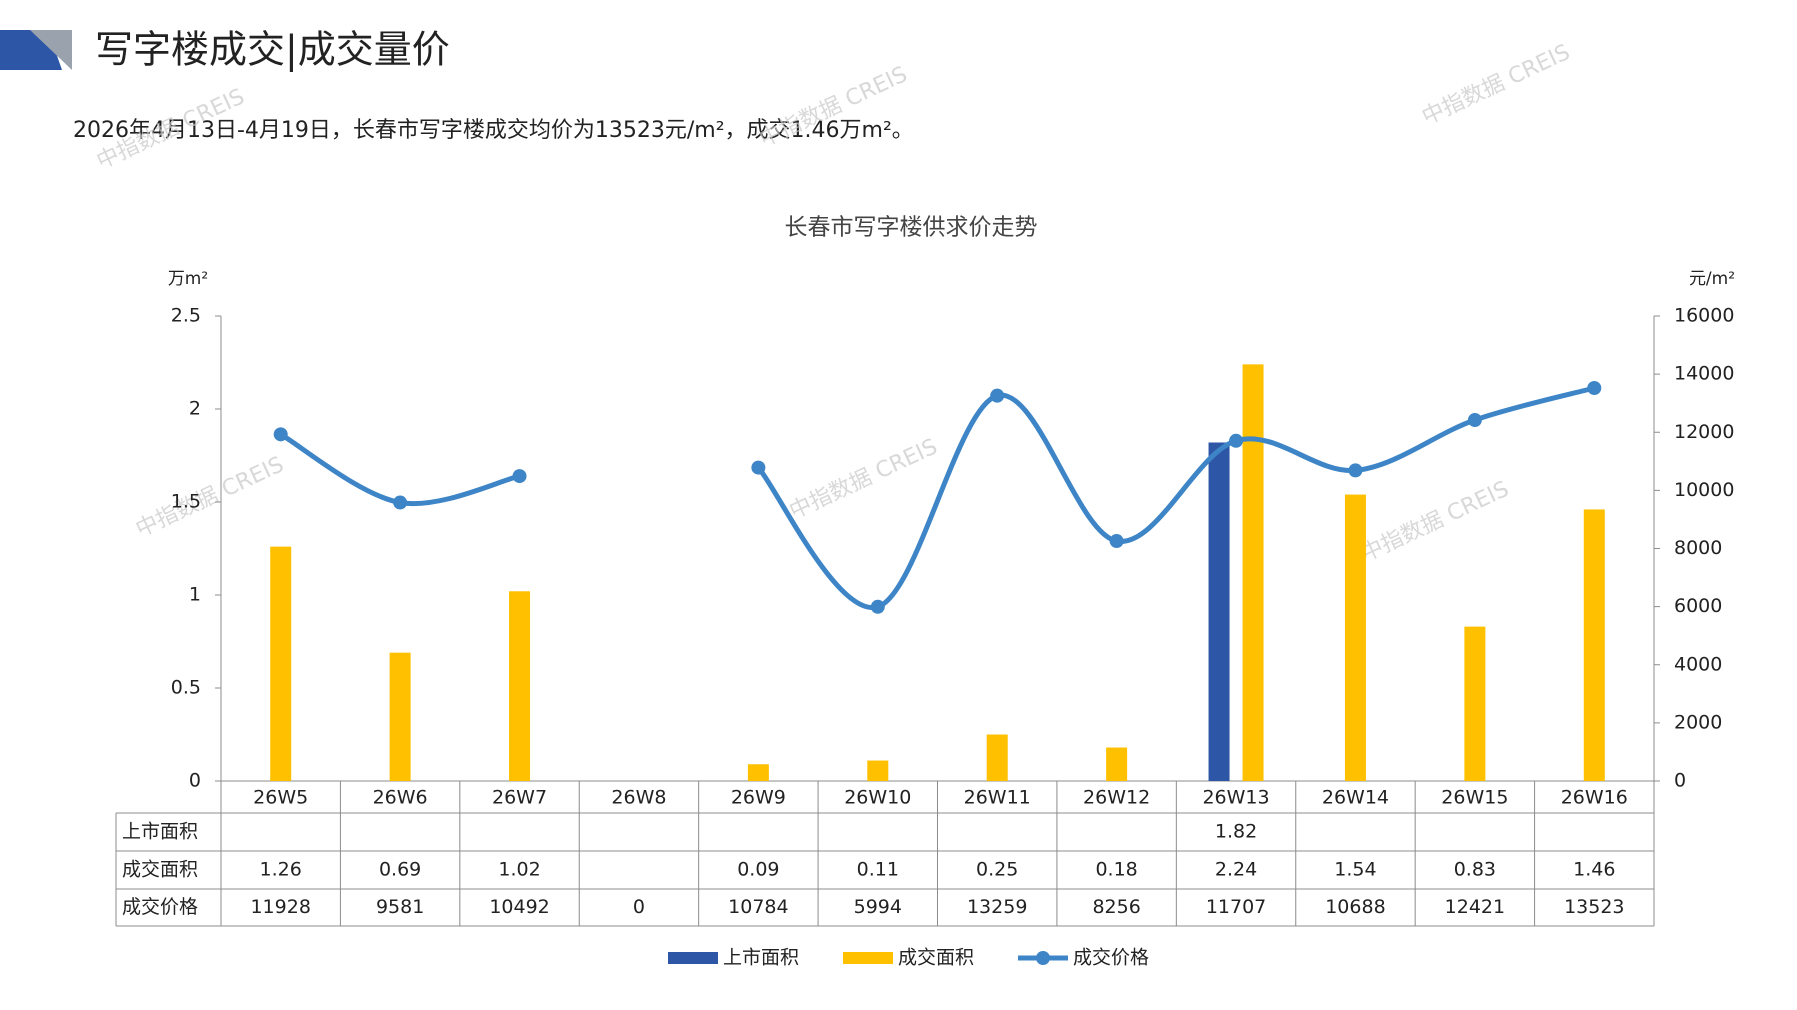 This screenshot has width=1797, height=1010. What do you see at coordinates (195, 409) in the screenshot?
I see `y-tick-label: 2` at bounding box center [195, 409].